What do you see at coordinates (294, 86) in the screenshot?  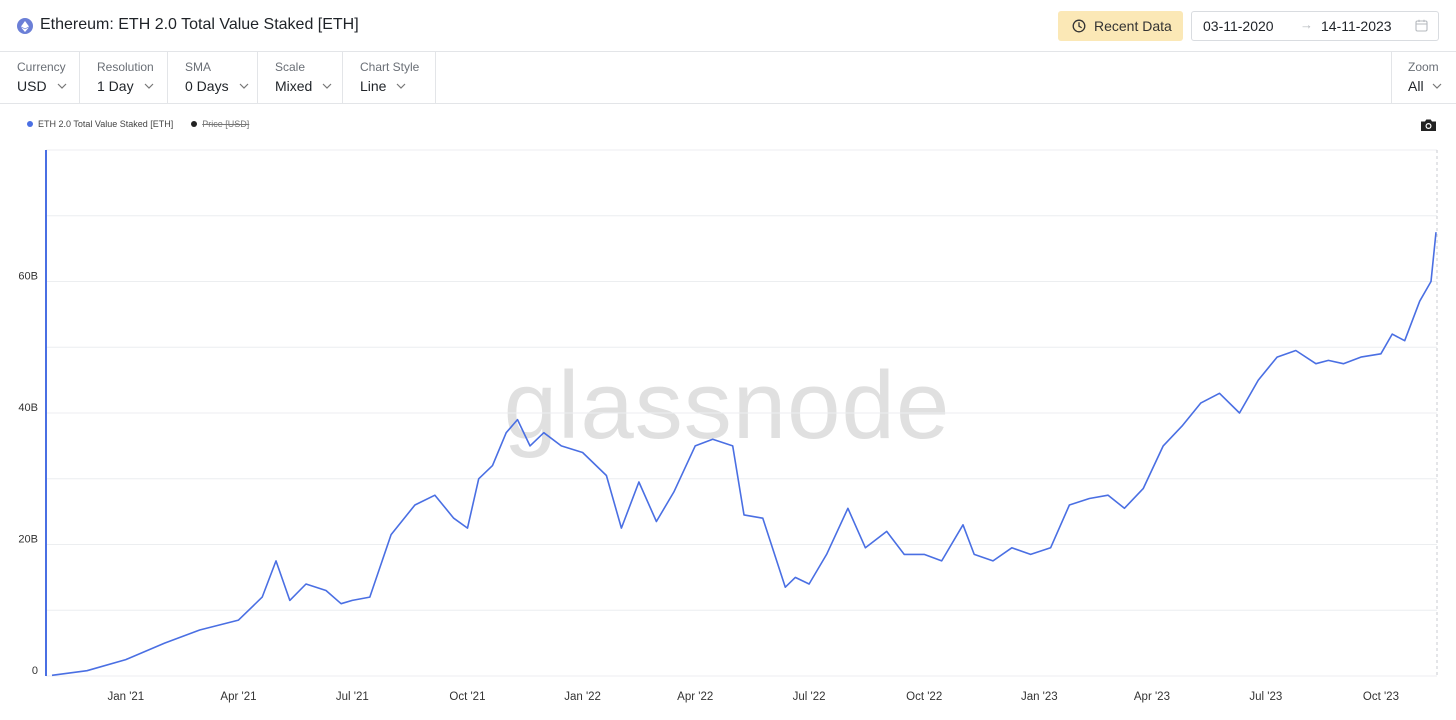 I see `scale-value: Mixed` at bounding box center [294, 86].